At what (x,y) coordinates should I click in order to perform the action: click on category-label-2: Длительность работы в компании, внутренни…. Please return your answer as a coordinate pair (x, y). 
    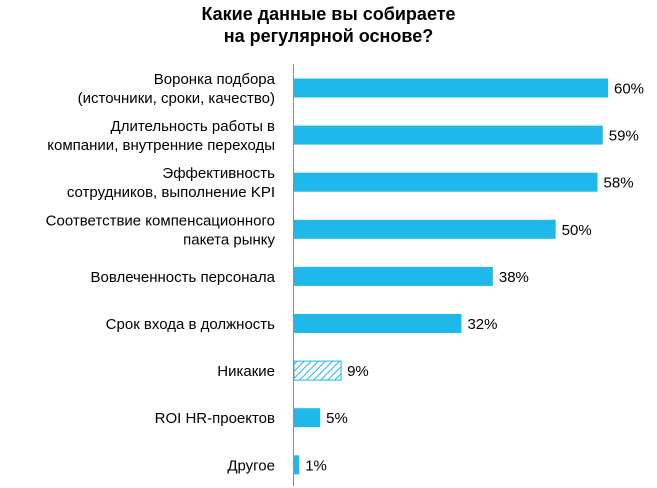
    Looking at the image, I should click on (161, 136).